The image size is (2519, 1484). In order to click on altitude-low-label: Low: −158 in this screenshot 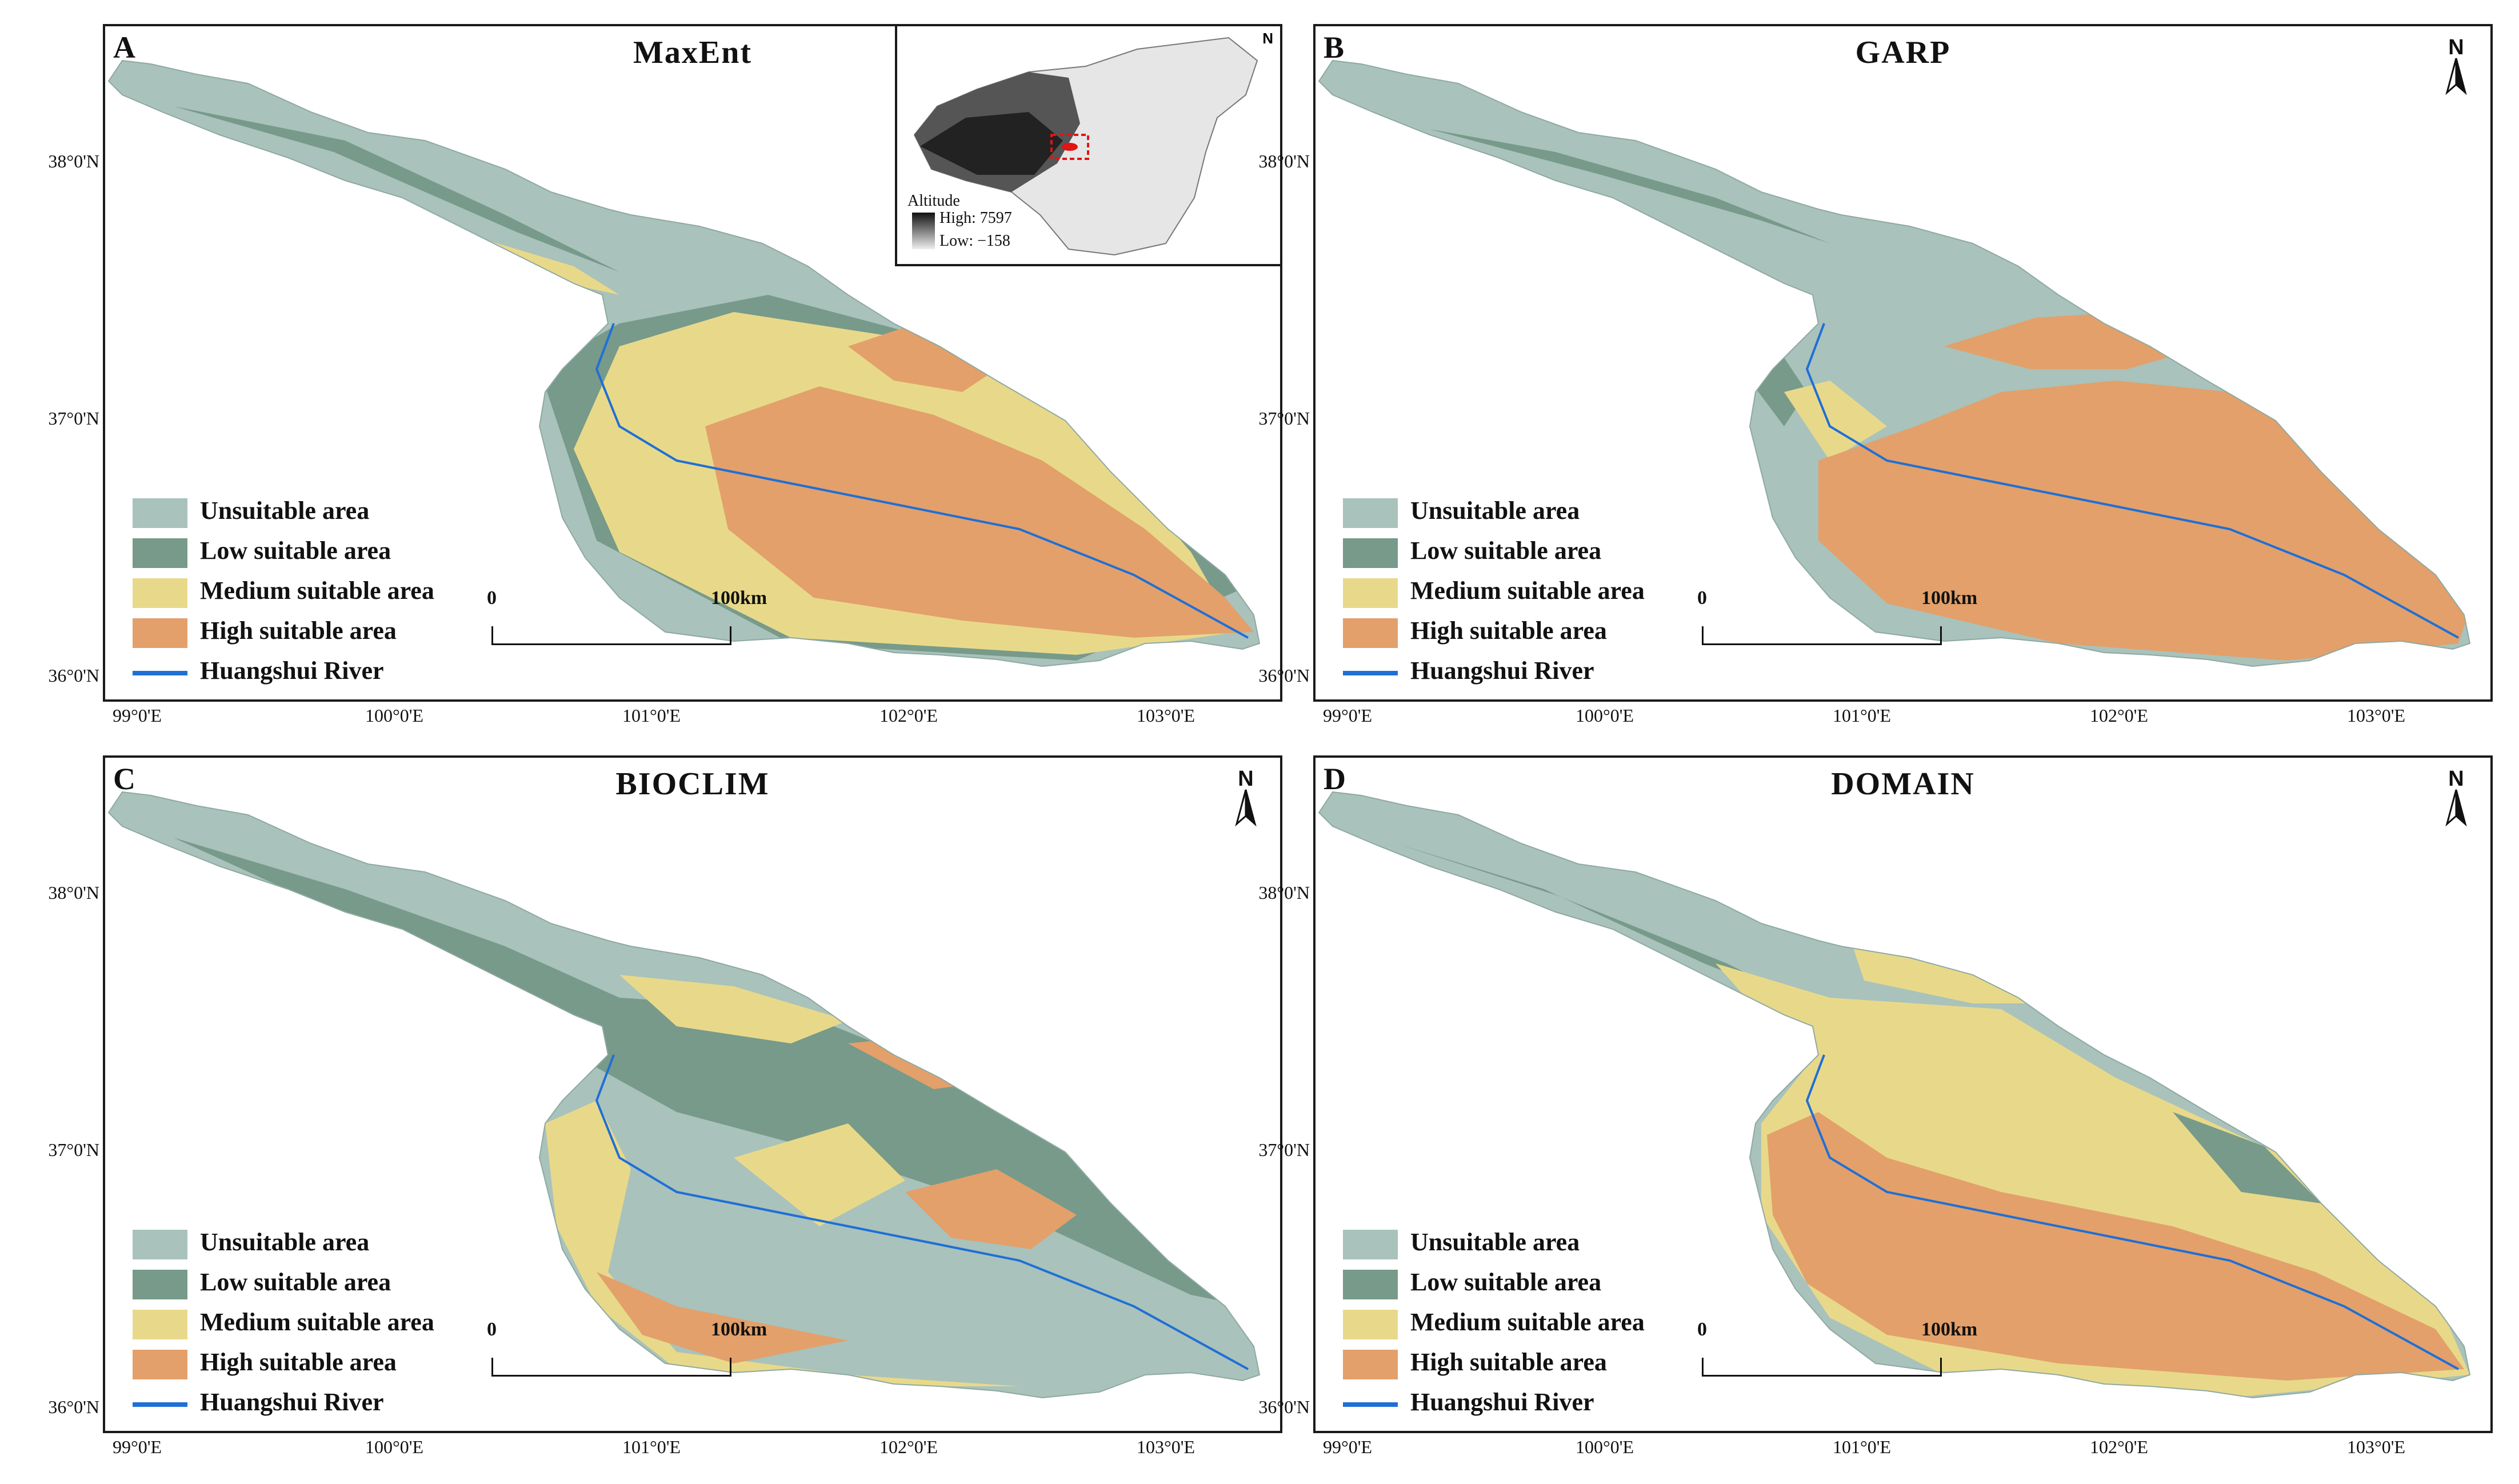, I will do `click(974, 241)`.